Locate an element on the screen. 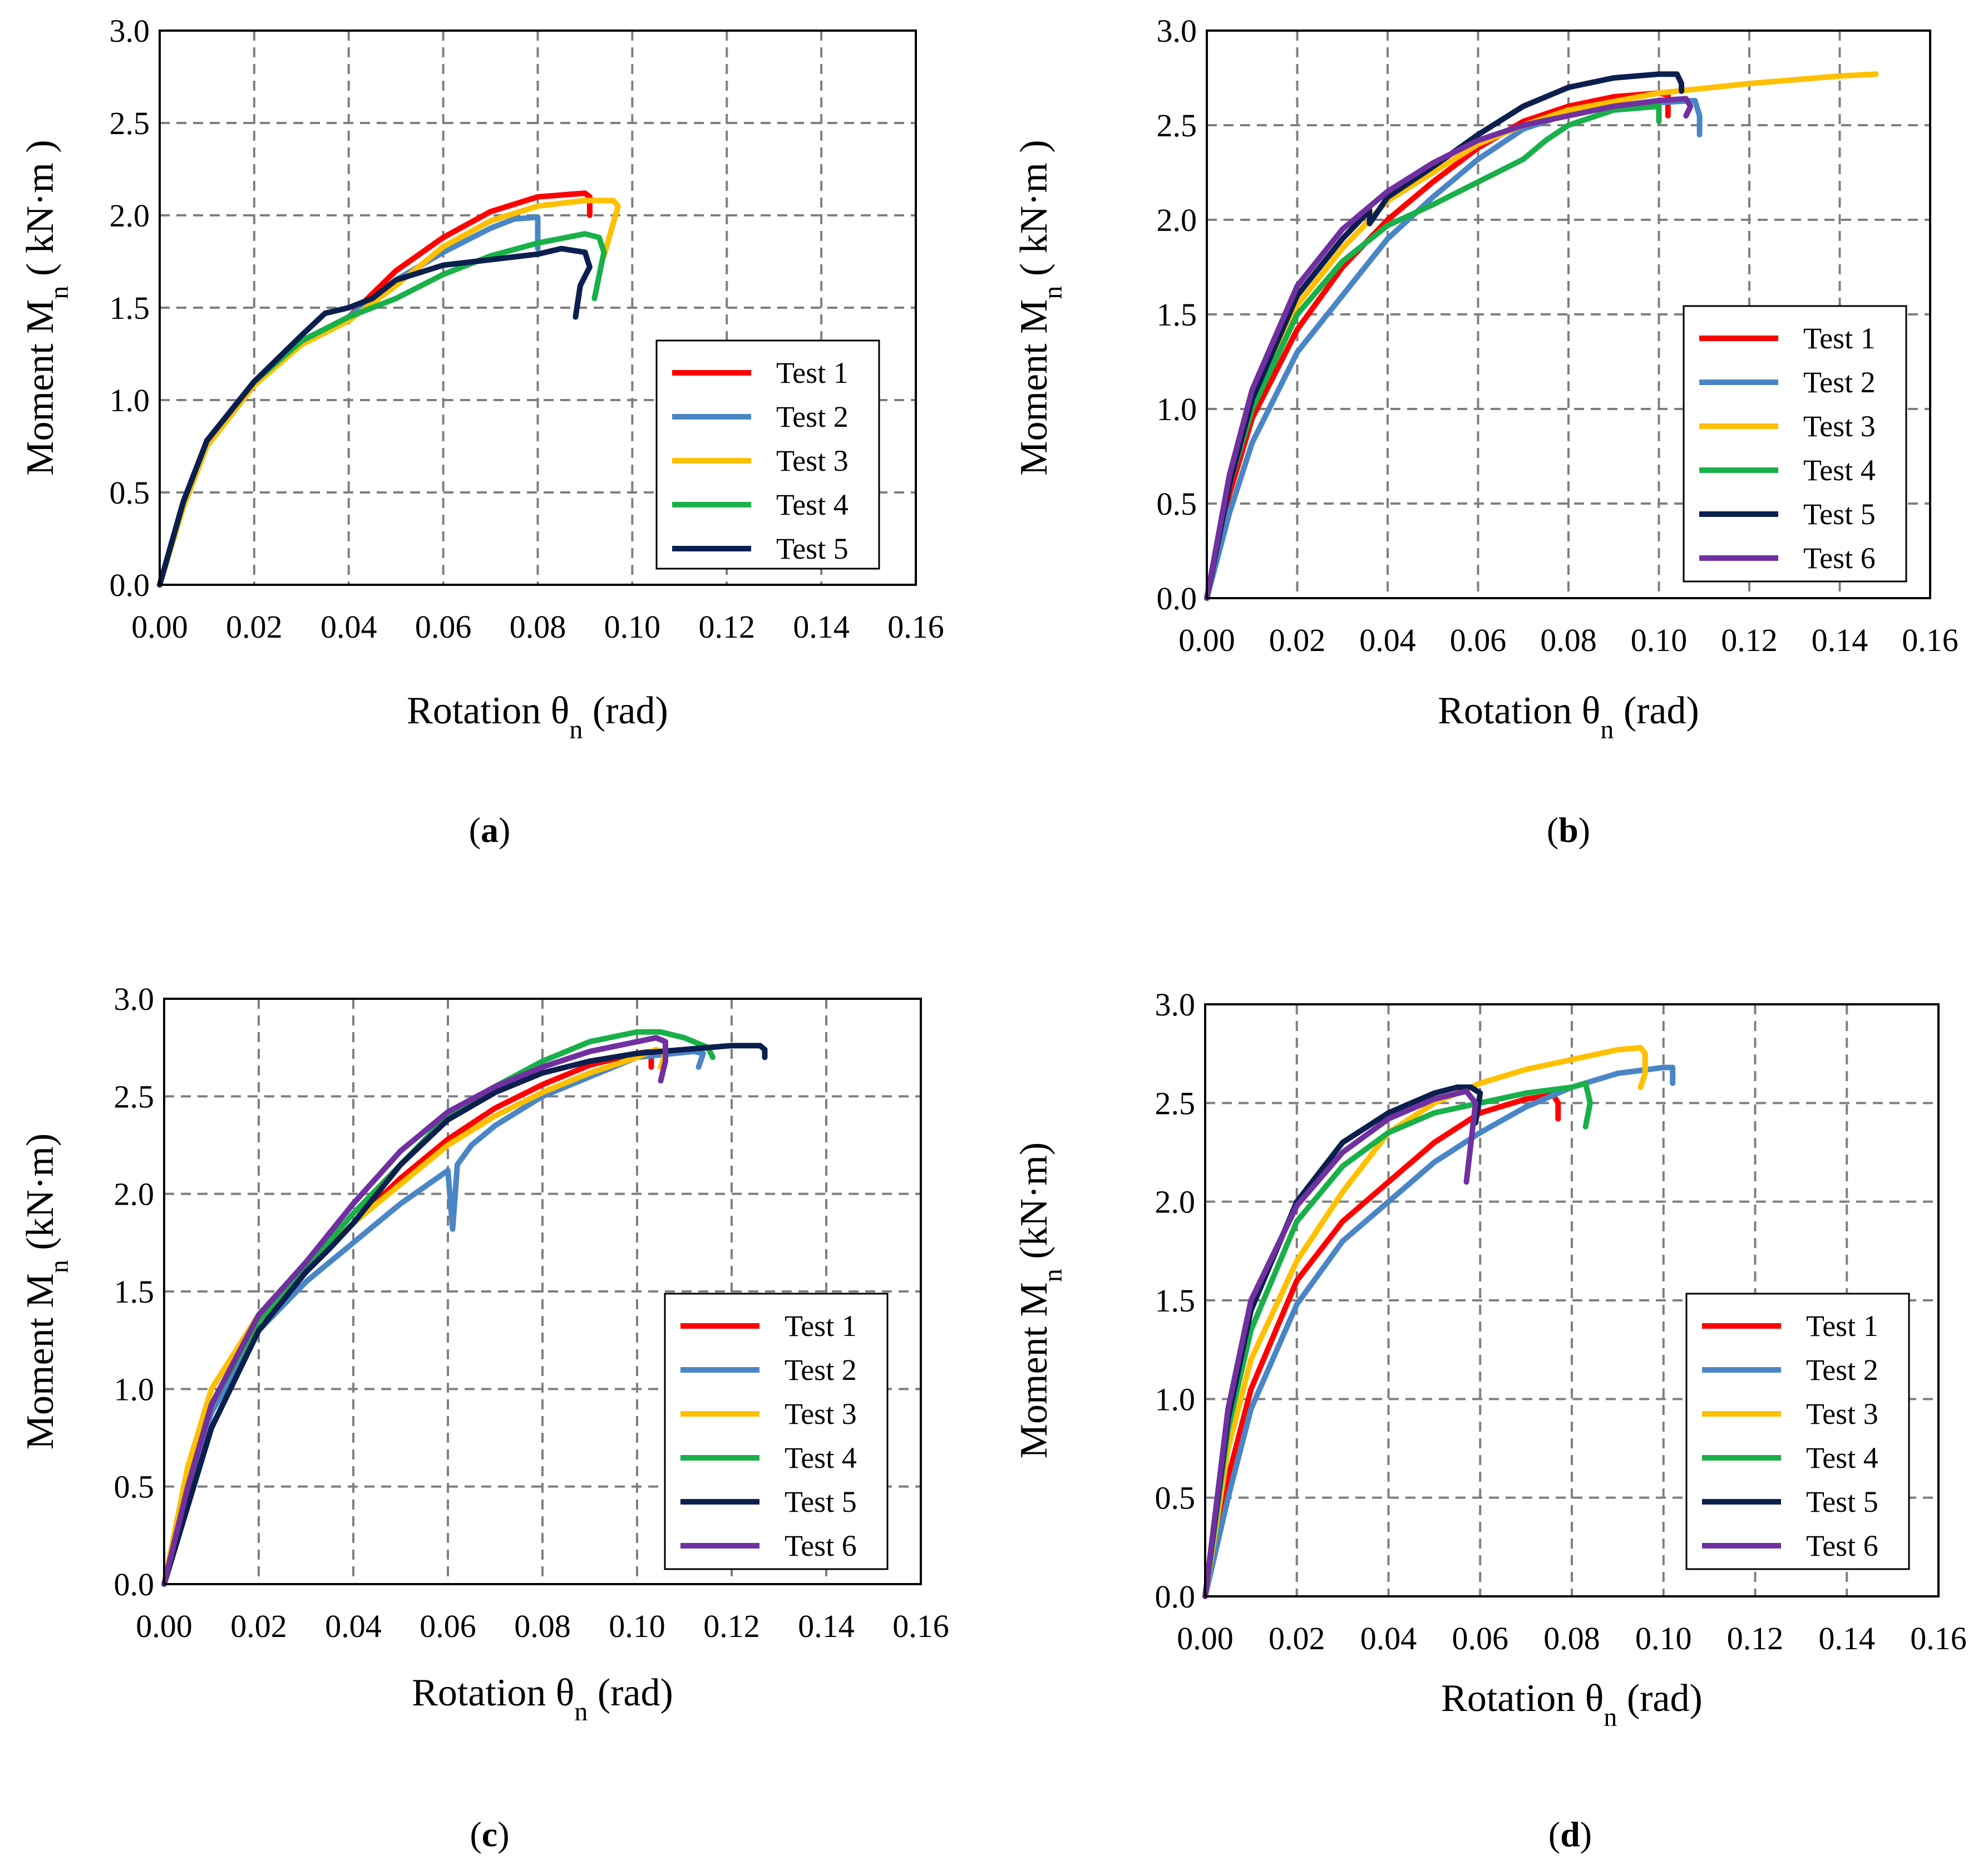 This screenshot has width=1988, height=1864. x-tick-label: 0.00 is located at coordinates (1206, 640).